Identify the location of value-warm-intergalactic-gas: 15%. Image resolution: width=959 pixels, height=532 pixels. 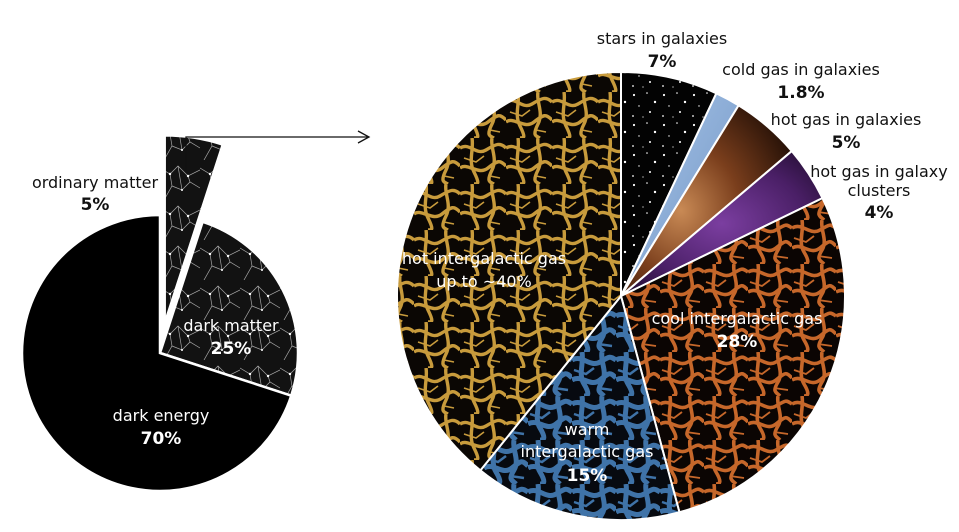
(587, 476).